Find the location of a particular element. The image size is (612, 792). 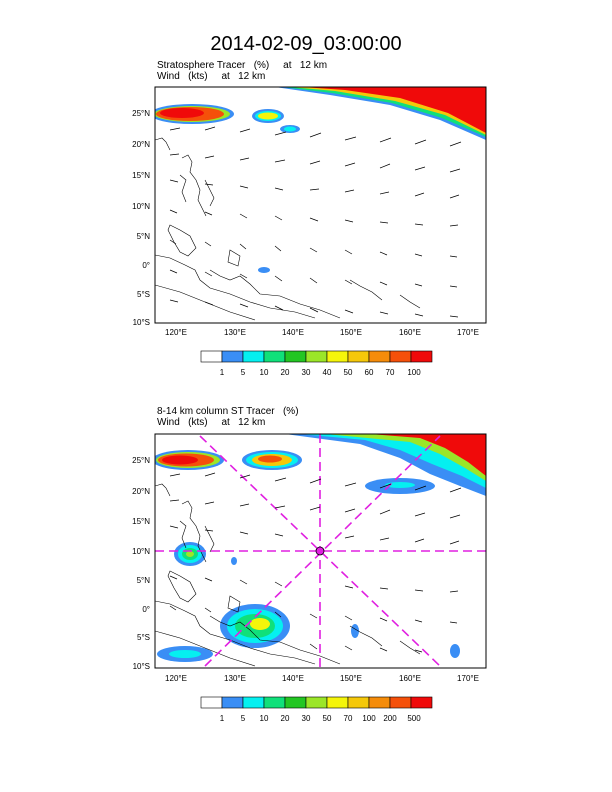

colorbar-label: 200 is located at coordinates (390, 718).